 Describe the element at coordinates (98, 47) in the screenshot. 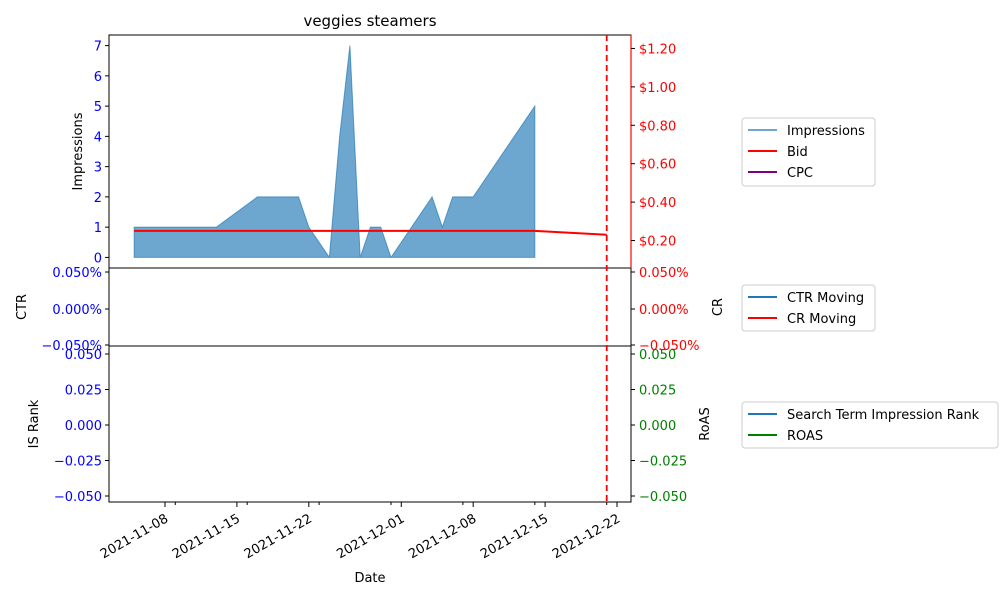

I see `impressions-ytick-label: 7` at that location.